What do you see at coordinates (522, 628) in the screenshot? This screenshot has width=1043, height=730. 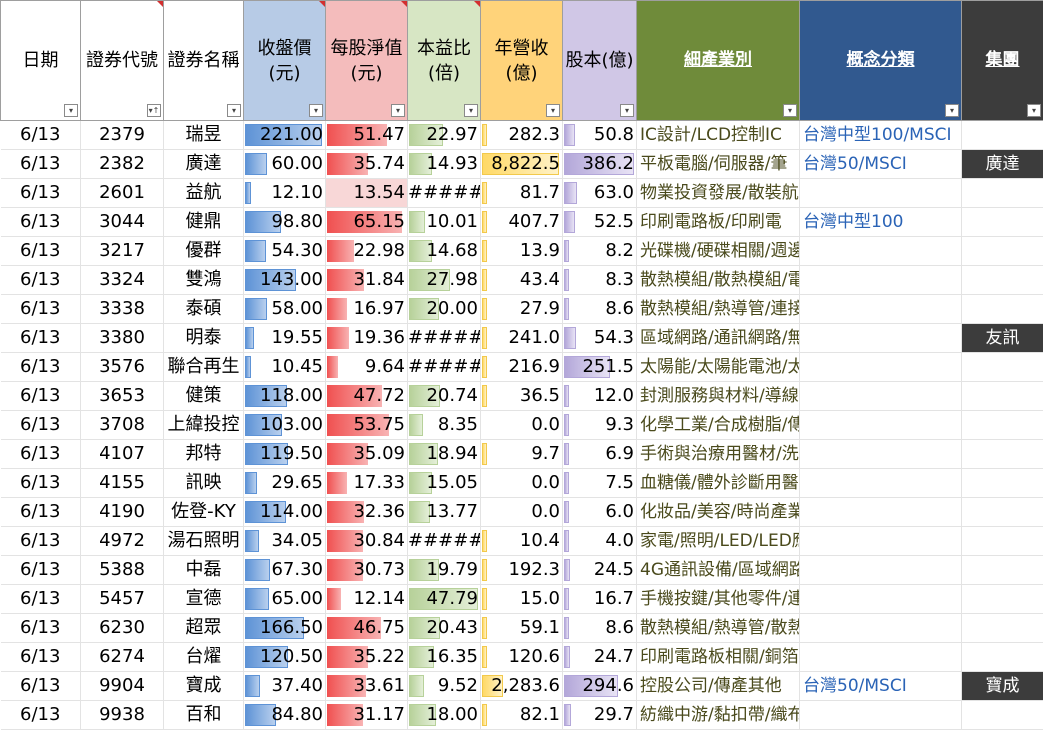 I see `cell-revenue: 59.1` at bounding box center [522, 628].